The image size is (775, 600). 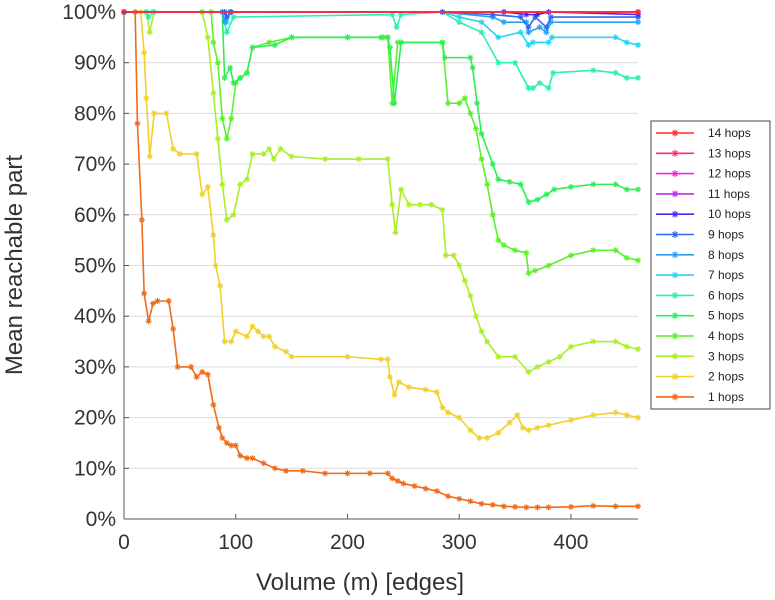 What do you see at coordinates (95, 468) in the screenshot?
I see `y-tick-label: 10%` at bounding box center [95, 468].